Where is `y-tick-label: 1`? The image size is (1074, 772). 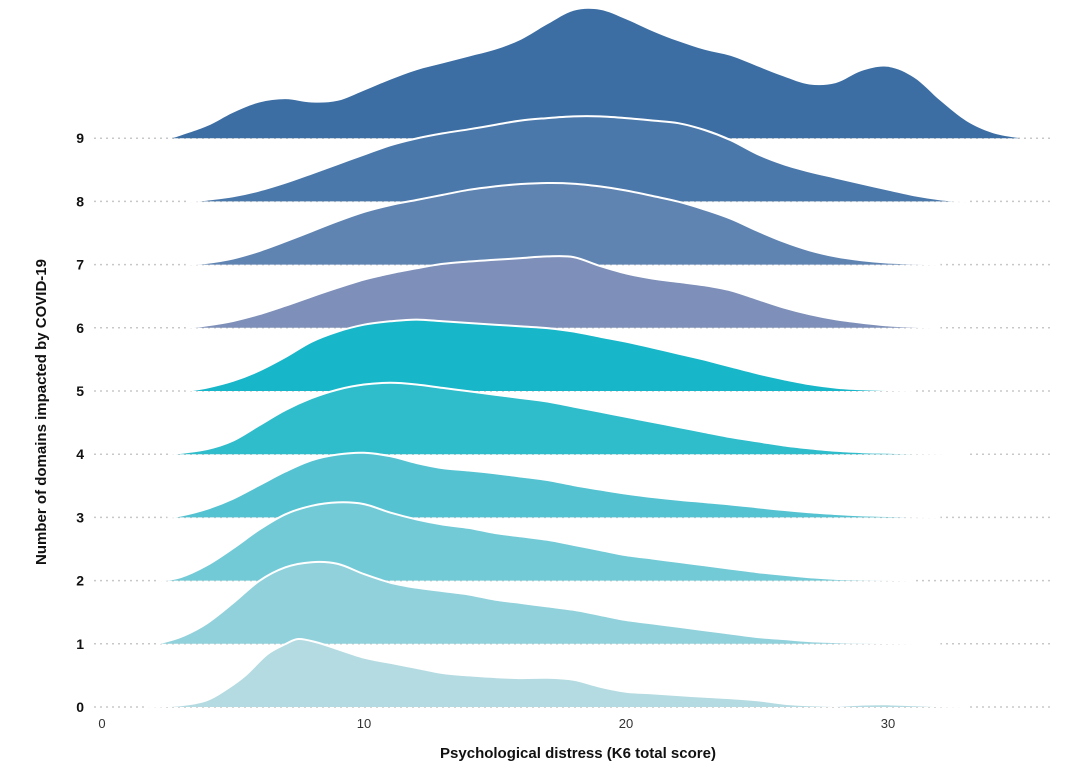
y-tick-label: 1 is located at coordinates (80, 644).